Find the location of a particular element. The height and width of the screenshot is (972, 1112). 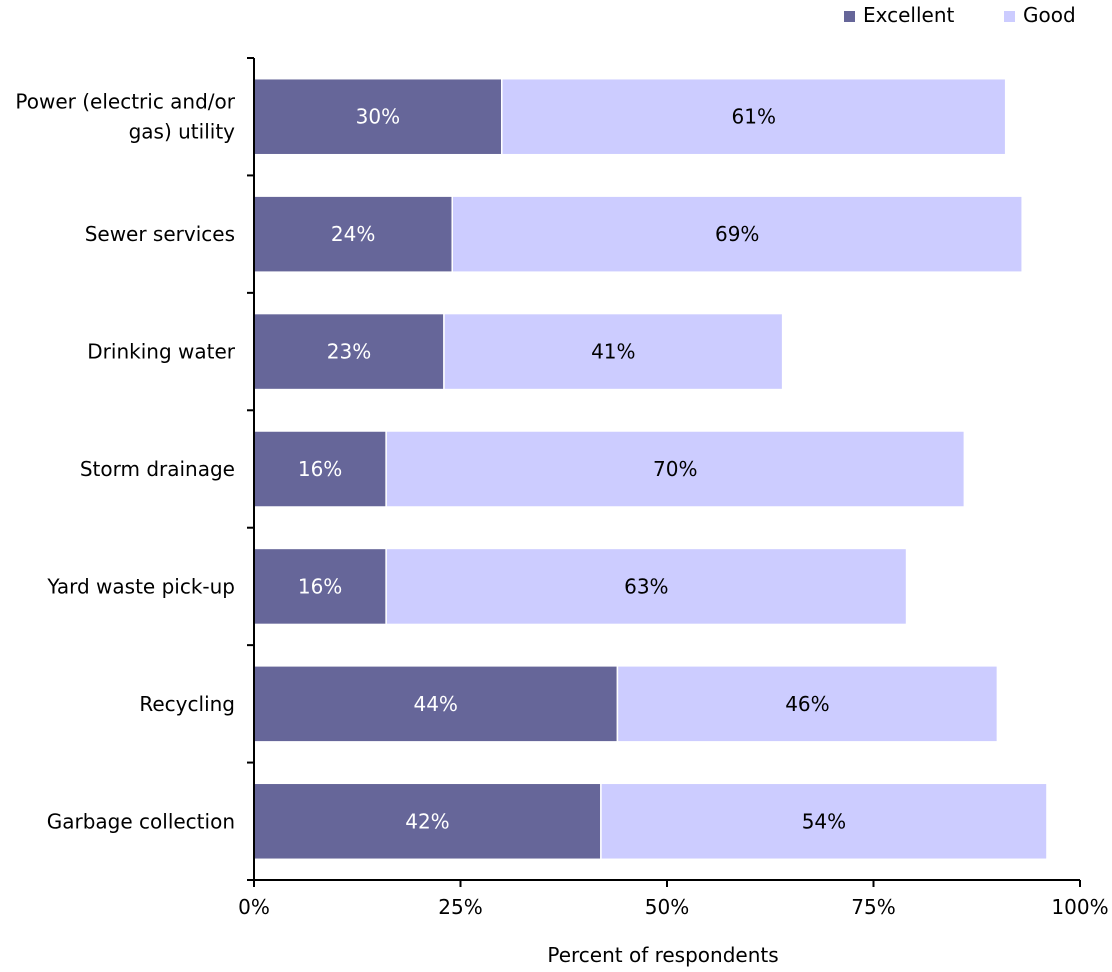

data-label-good-0: 61% is located at coordinates (754, 117).